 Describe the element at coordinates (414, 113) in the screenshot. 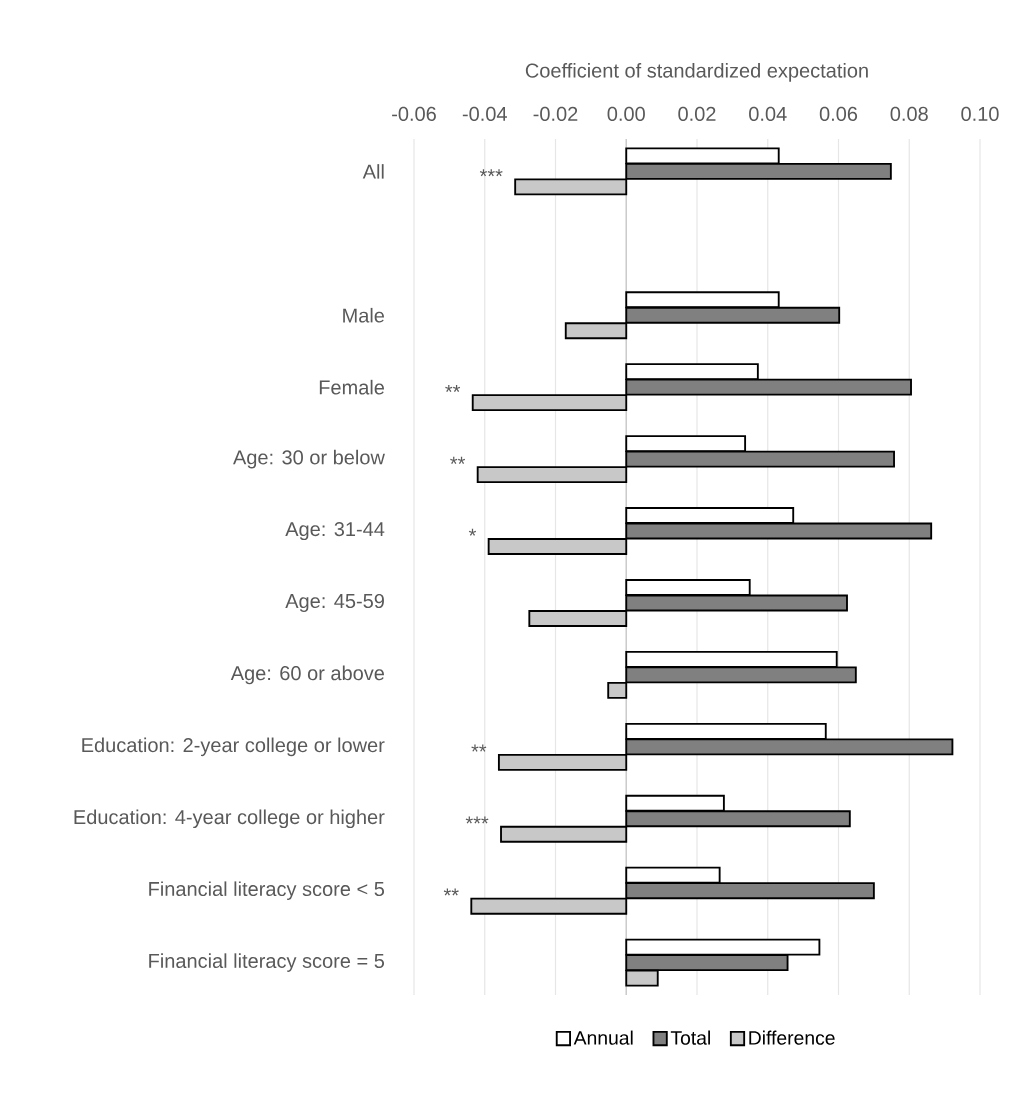

I see `x-tick-label: -0.06` at that location.